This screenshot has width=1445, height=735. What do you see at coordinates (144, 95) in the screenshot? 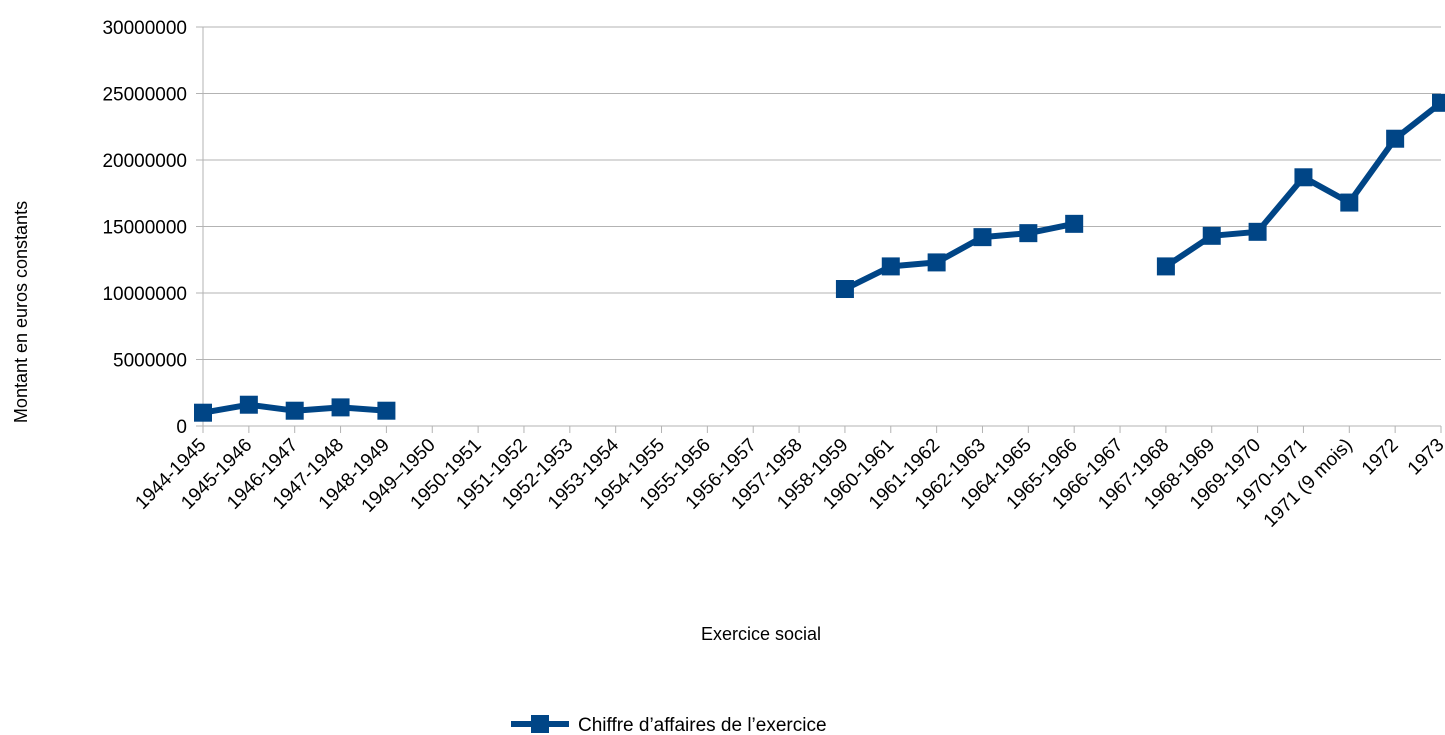
I see `y-tick-label: 25000000` at bounding box center [144, 95].